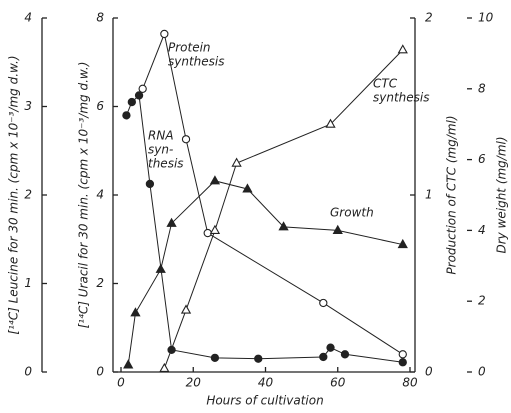 The image size is (511, 413). I want to click on x-tick-label: 40, so click(266, 383).